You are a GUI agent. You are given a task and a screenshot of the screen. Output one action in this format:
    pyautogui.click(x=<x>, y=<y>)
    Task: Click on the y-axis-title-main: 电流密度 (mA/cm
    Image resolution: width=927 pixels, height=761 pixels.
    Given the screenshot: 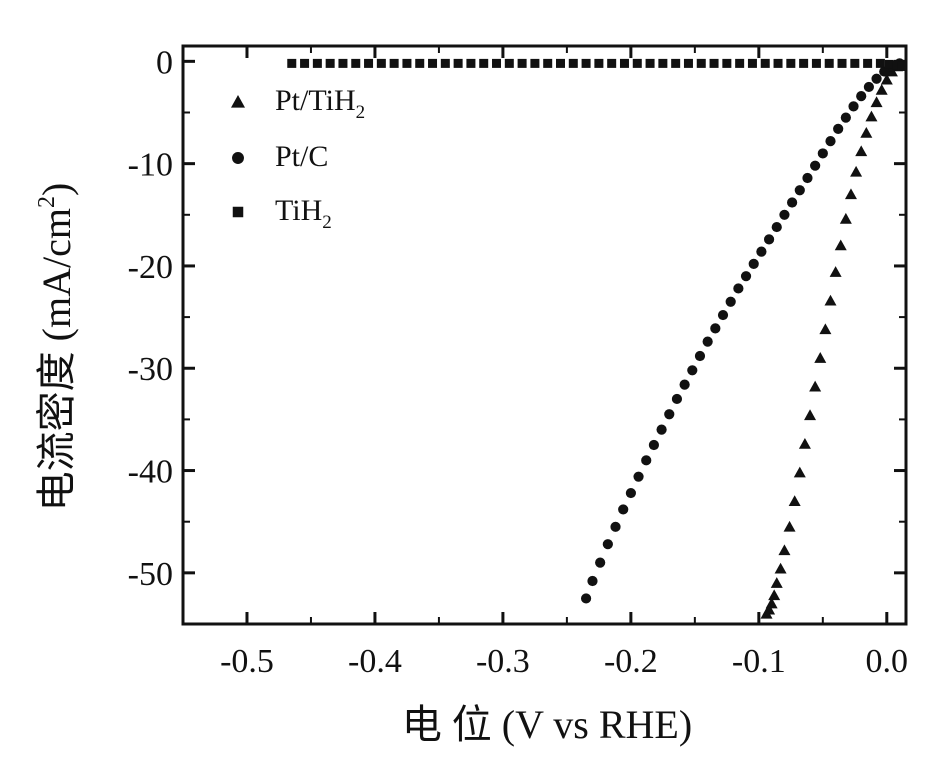 What is the action you would take?
    pyautogui.click(x=56, y=359)
    